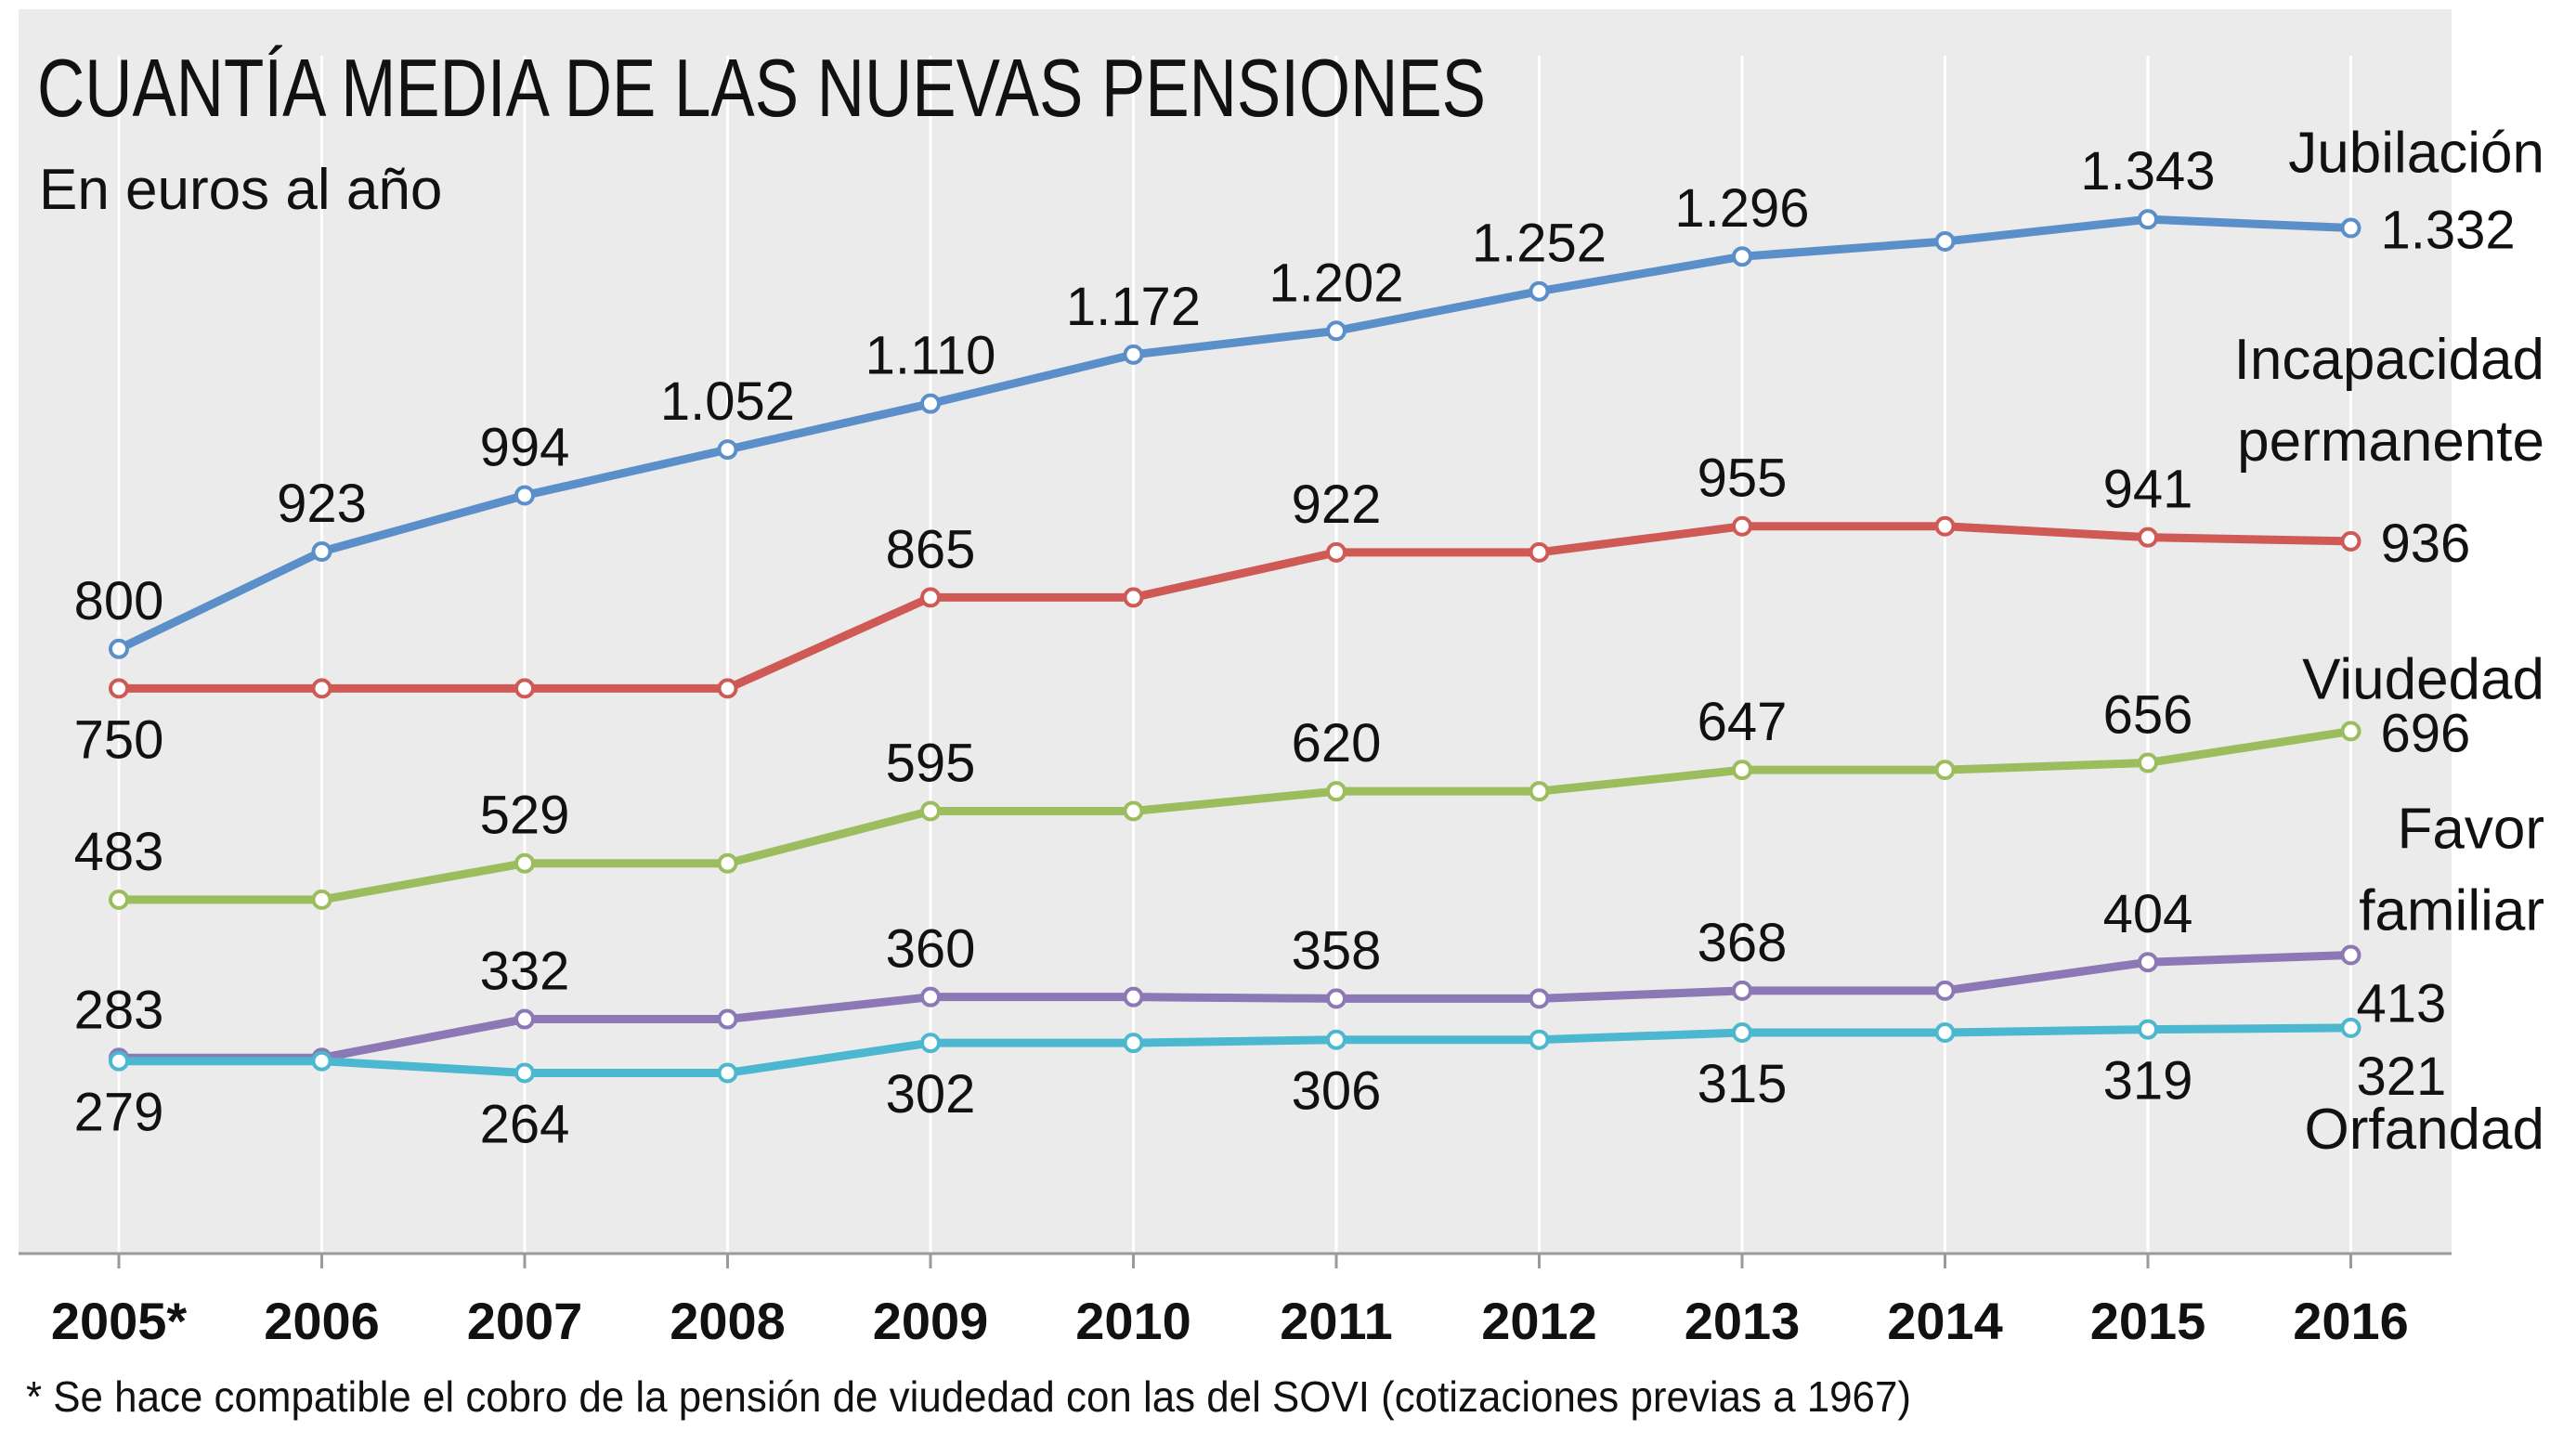  I want to click on data-label: 302, so click(931, 1094).